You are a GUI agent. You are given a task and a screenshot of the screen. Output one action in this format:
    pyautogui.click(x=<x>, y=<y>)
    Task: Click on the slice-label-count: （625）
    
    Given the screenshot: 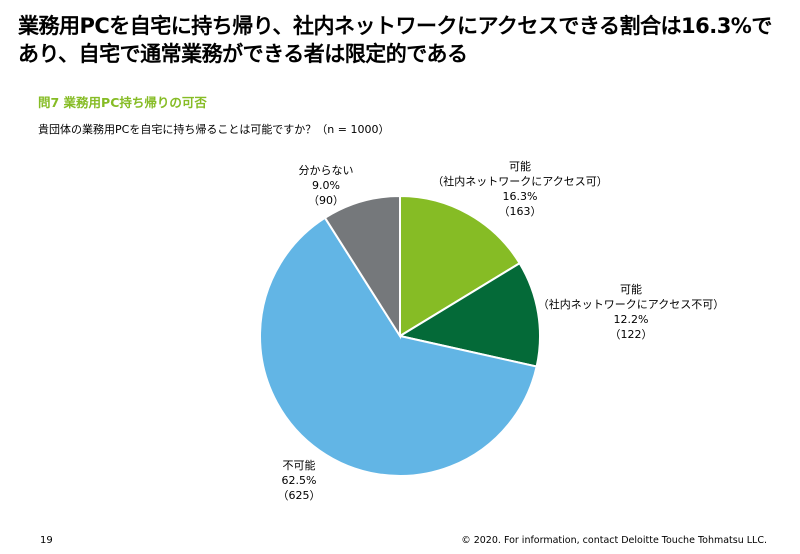 What is the action you would take?
    pyautogui.click(x=299, y=495)
    